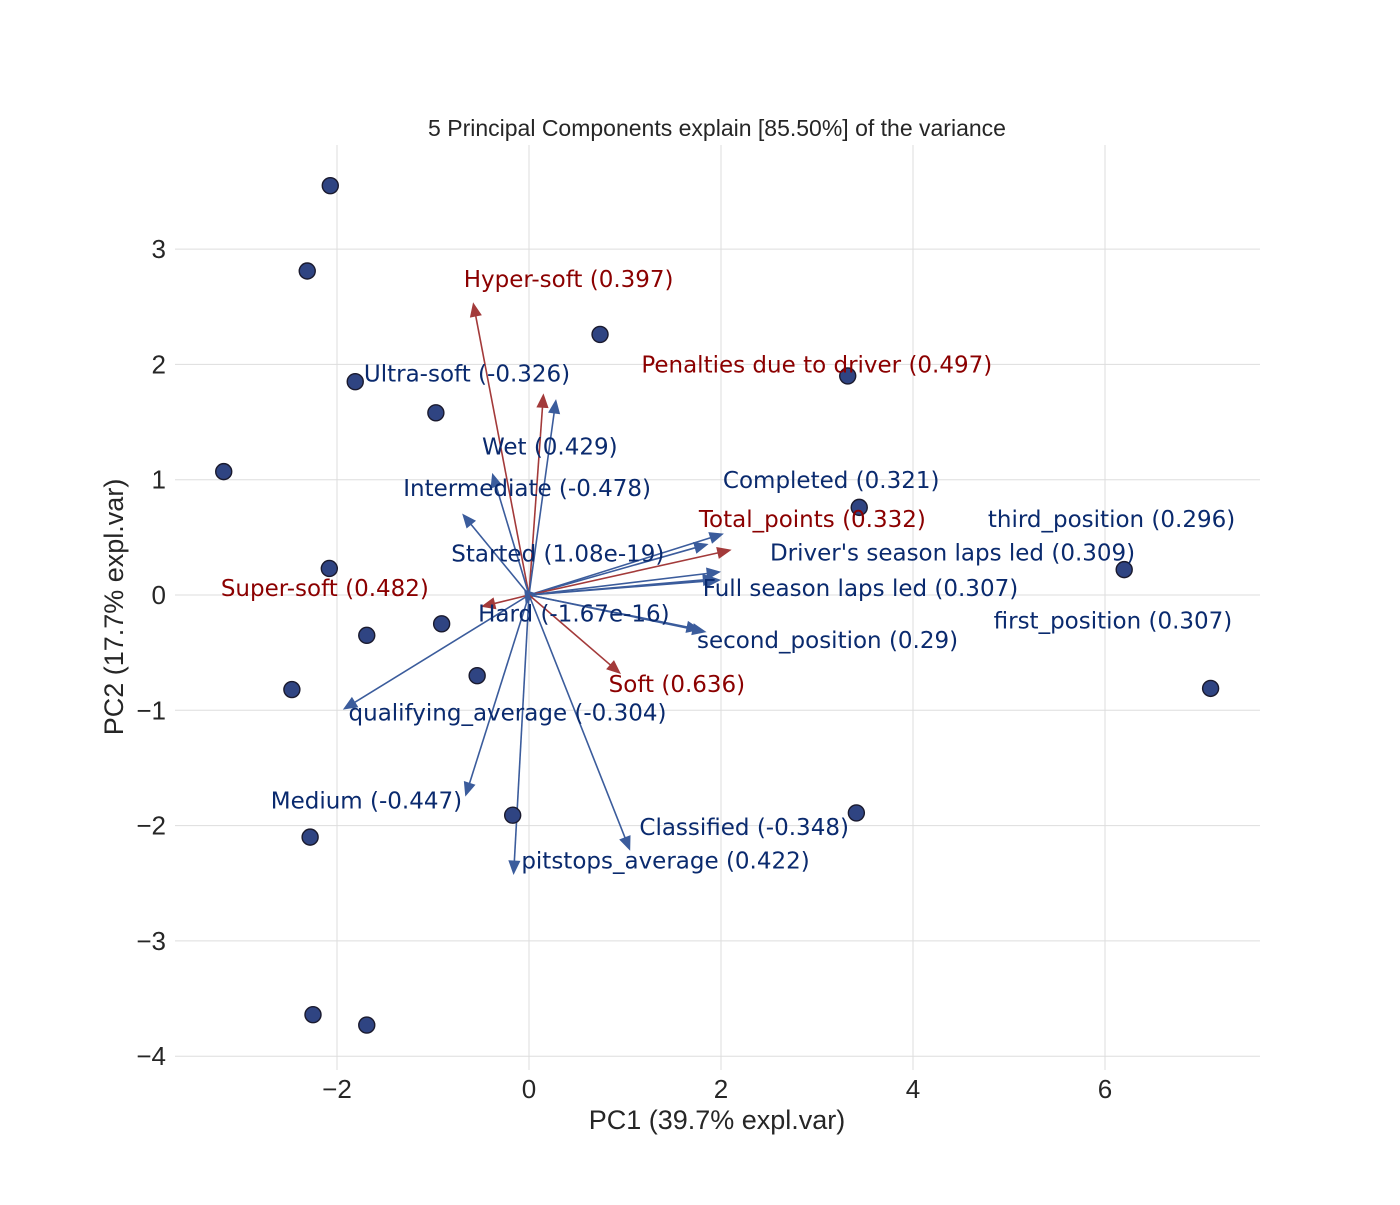 The height and width of the screenshot is (1205, 1400). What do you see at coordinates (151, 826) in the screenshot?
I see `y-tick-label: −2` at bounding box center [151, 826].